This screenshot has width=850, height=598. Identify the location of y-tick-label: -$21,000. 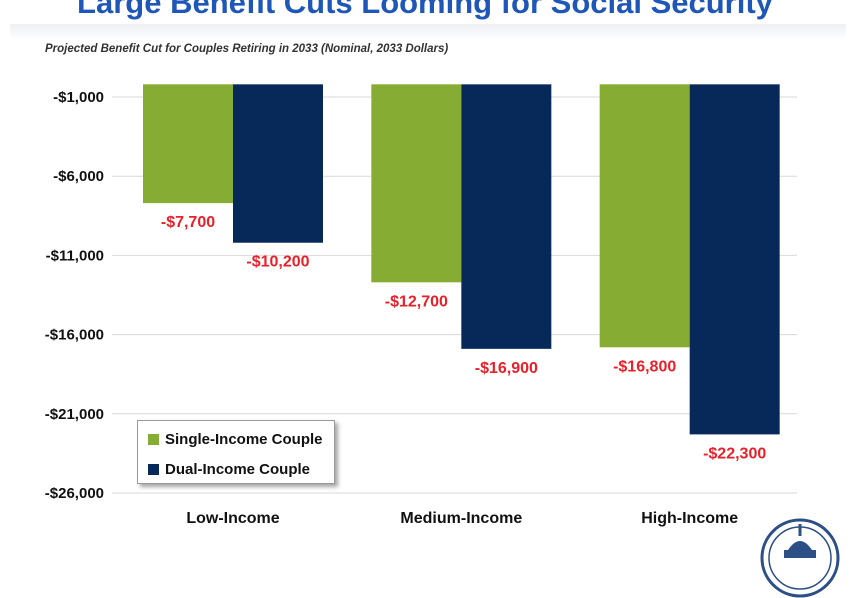
(74, 414).